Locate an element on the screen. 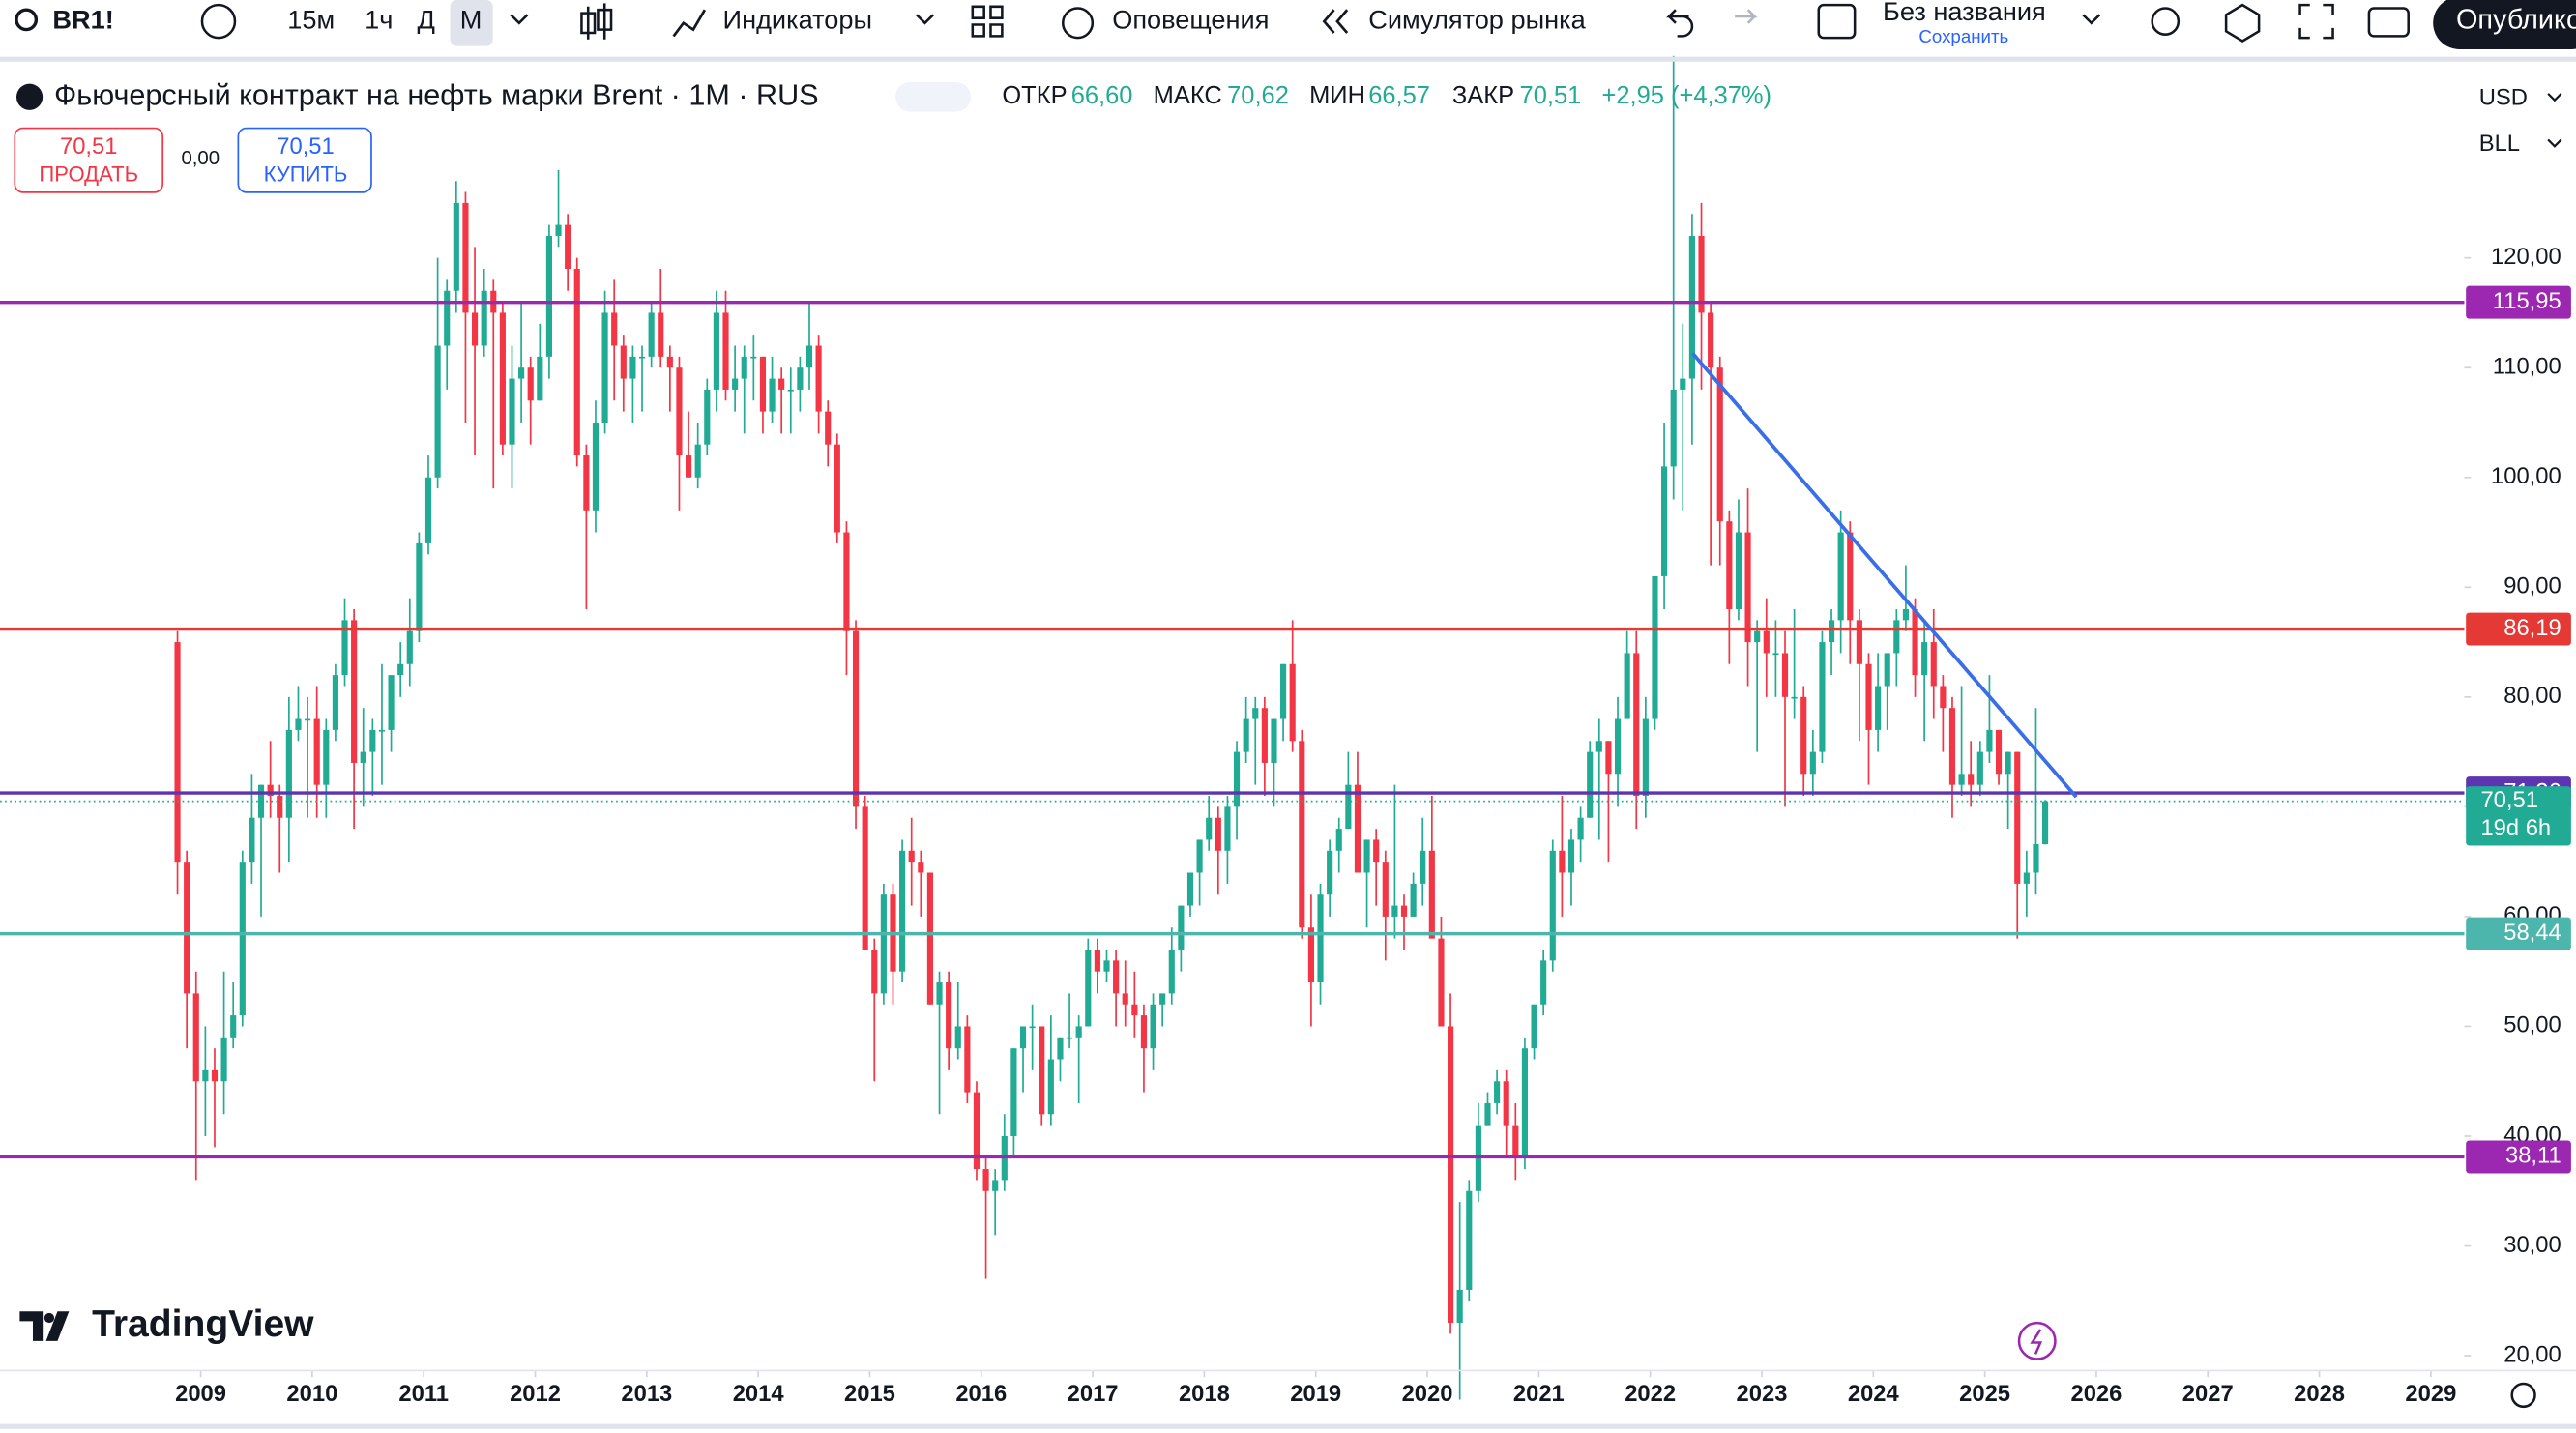  interval-dropdown is located at coordinates (519, 19).